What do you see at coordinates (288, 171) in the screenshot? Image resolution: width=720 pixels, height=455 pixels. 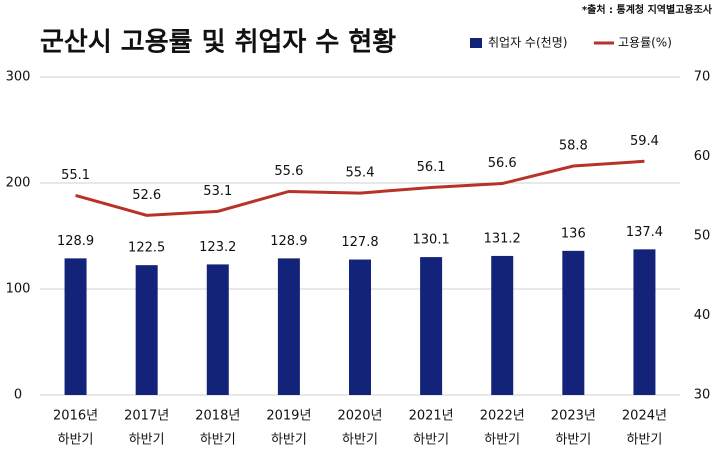 I see `line-value-label: 55.6` at bounding box center [288, 171].